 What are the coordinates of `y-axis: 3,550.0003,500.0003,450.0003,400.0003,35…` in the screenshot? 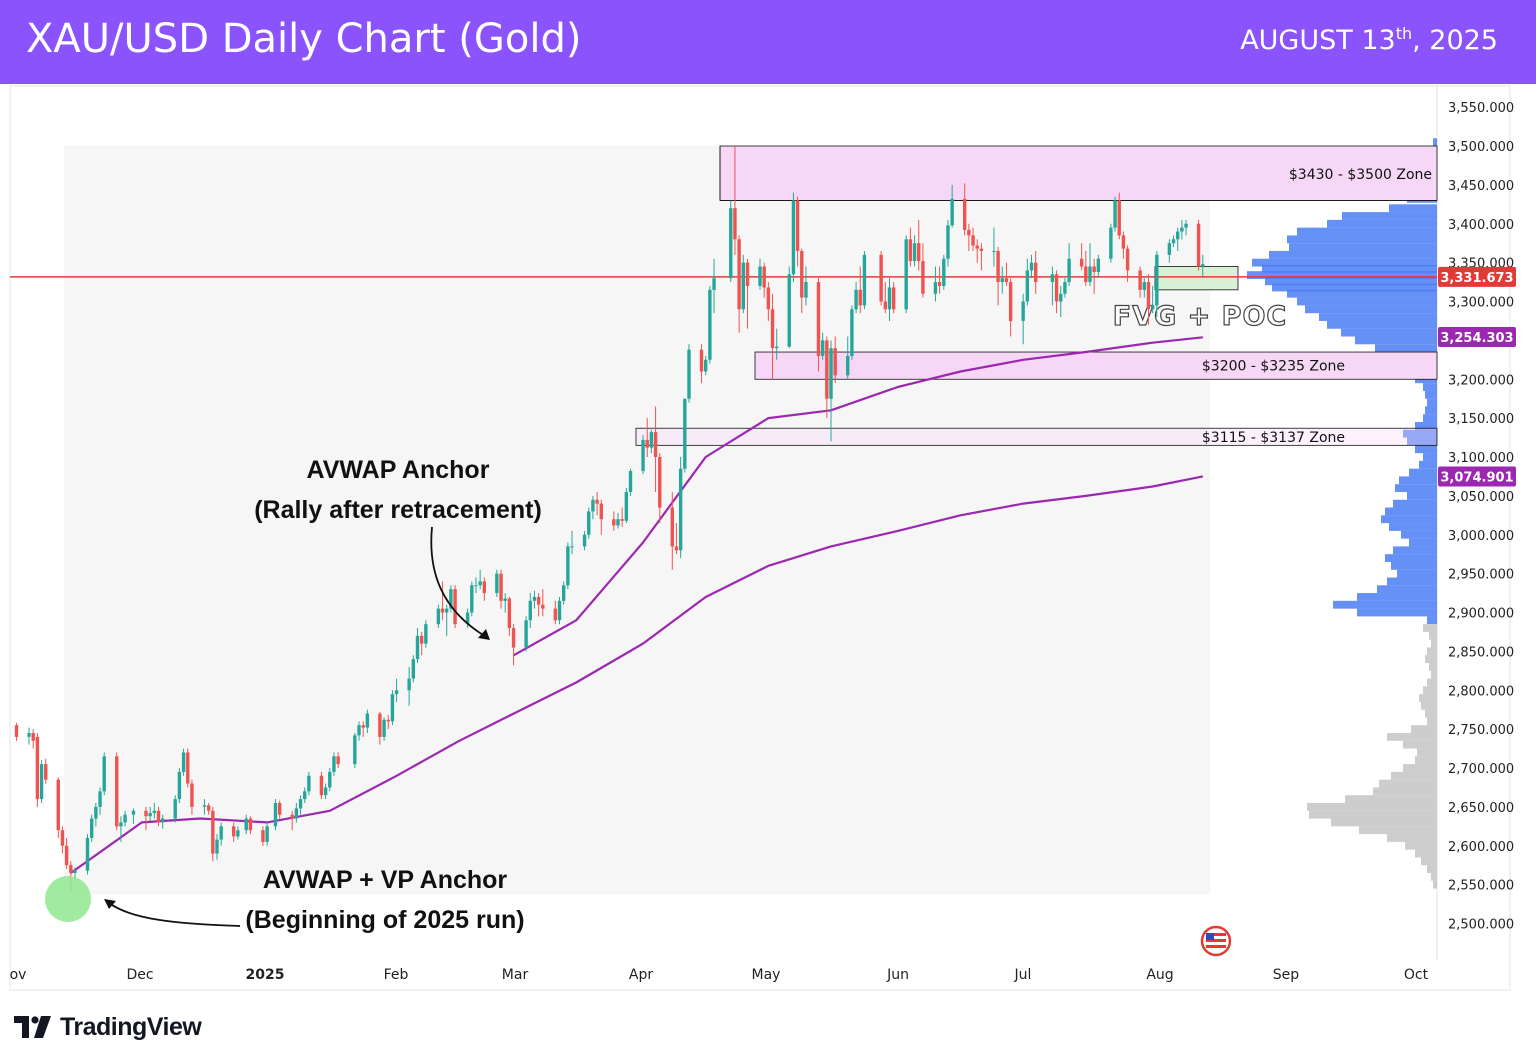 It's located at (1477, 517).